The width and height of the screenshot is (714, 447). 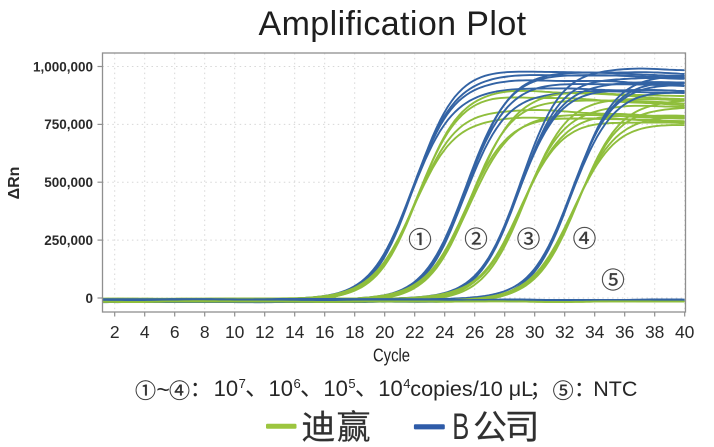 What do you see at coordinates (295, 332) in the screenshot?
I see `svg-text: 14` at bounding box center [295, 332].